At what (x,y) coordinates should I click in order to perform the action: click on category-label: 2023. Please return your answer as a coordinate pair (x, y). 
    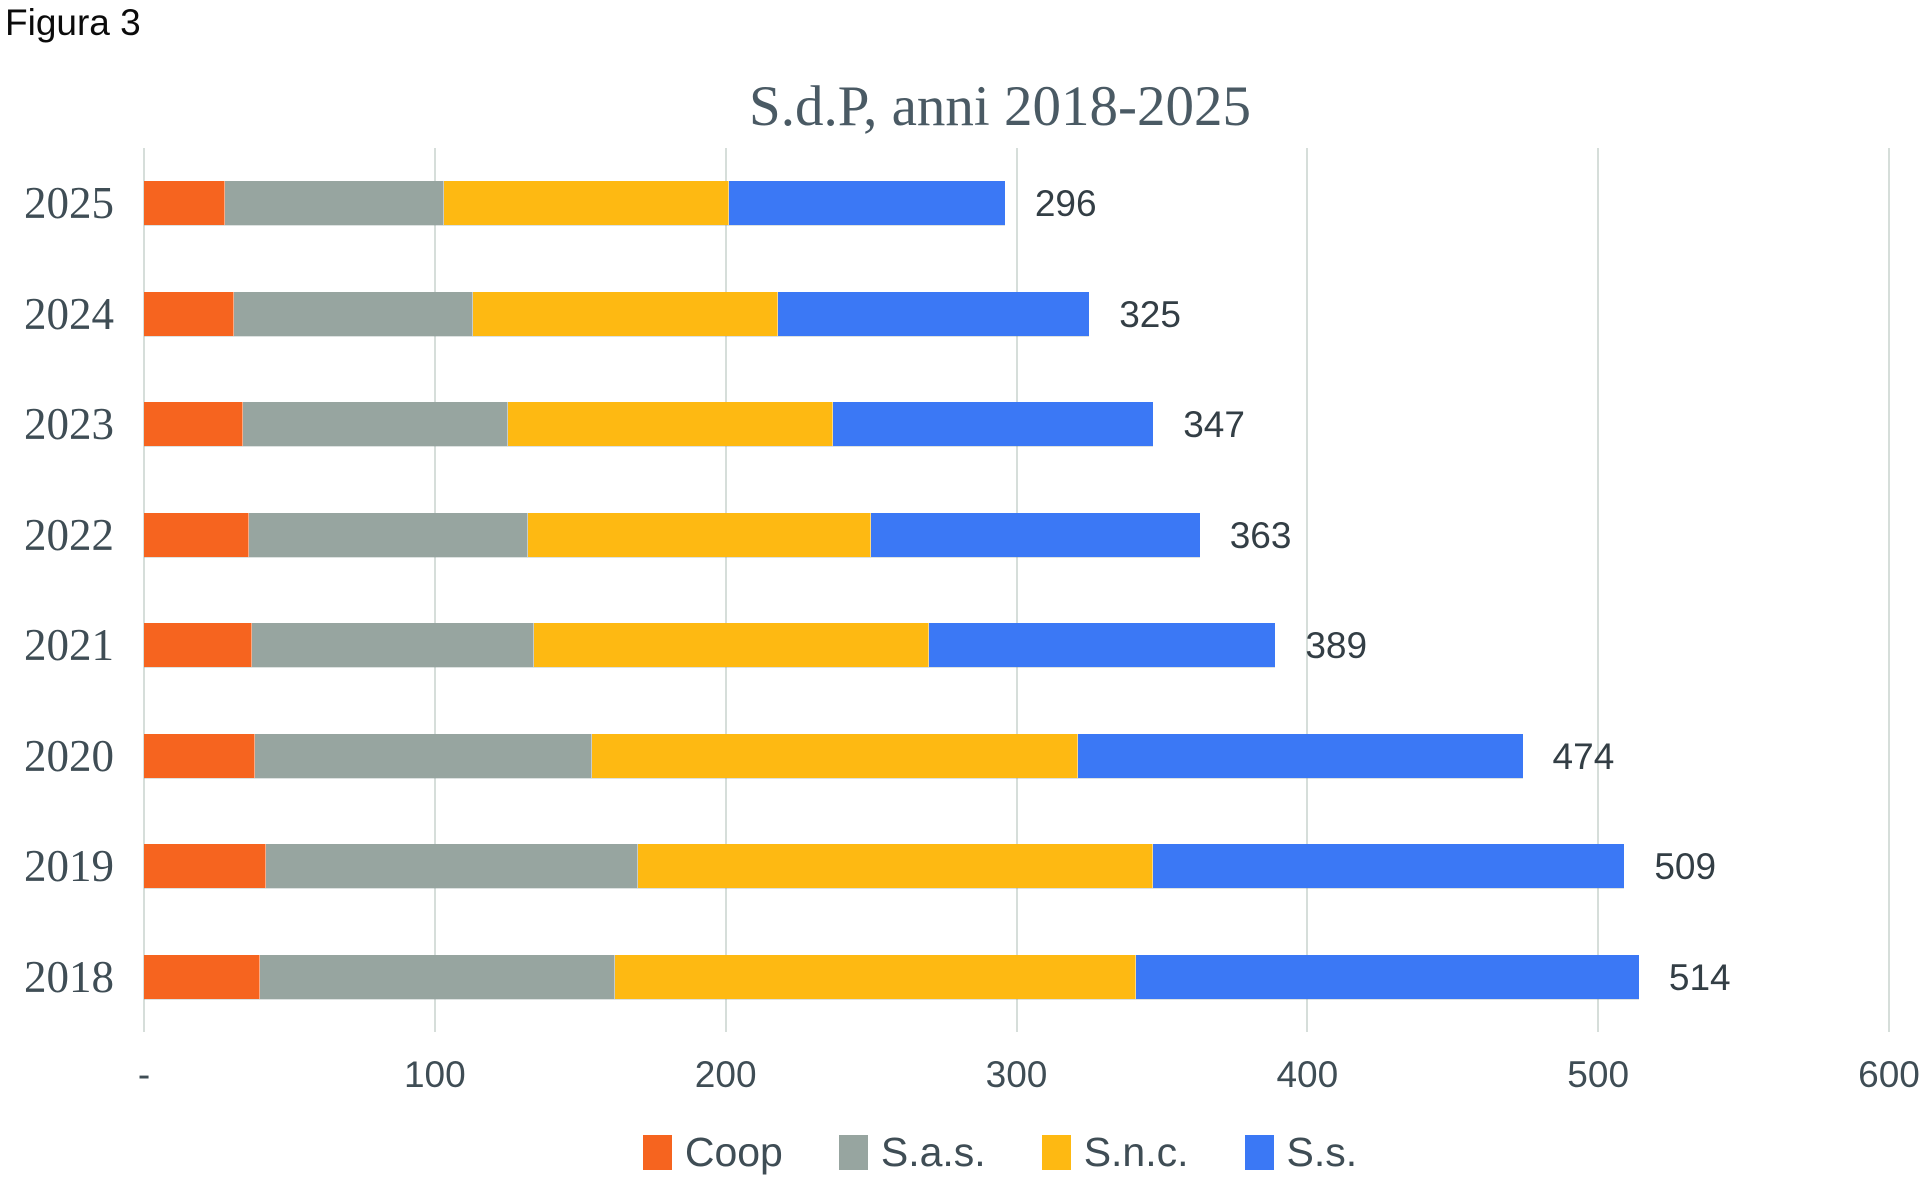
    Looking at the image, I should click on (69, 424).